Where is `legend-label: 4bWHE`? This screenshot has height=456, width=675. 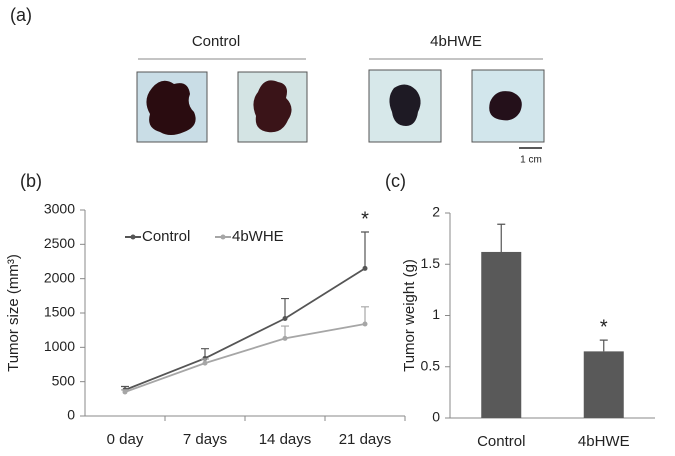 legend-label: 4bWHE is located at coordinates (258, 236).